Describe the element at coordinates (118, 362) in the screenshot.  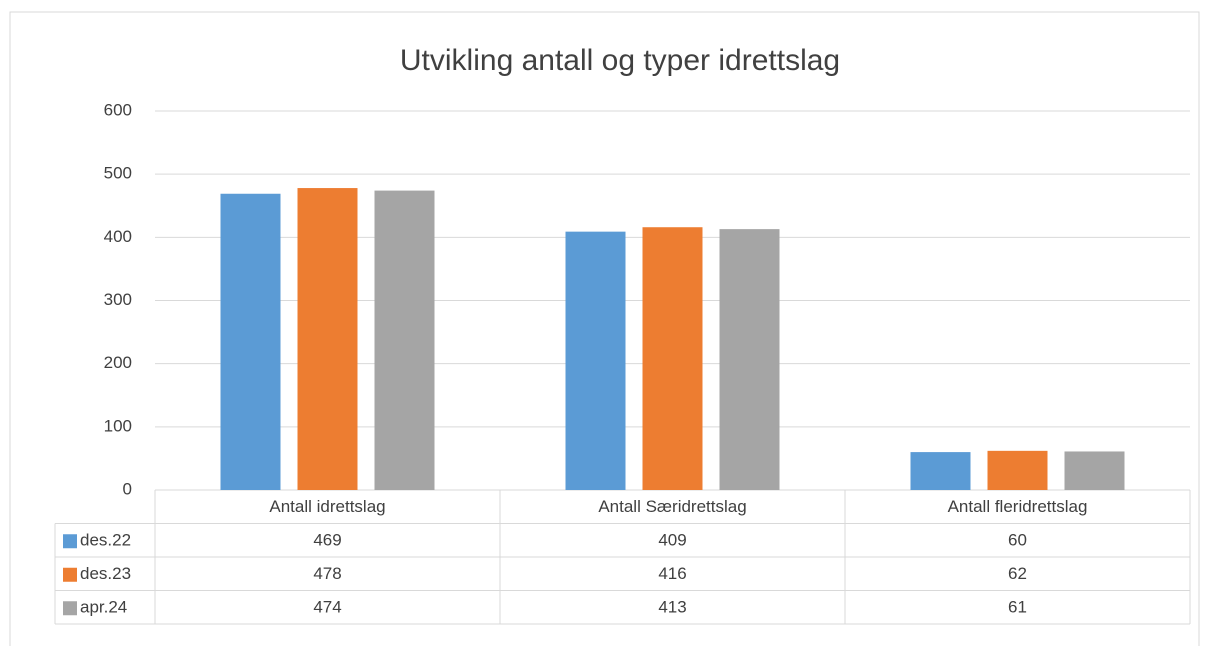
I see `y-tick-label: 200` at that location.